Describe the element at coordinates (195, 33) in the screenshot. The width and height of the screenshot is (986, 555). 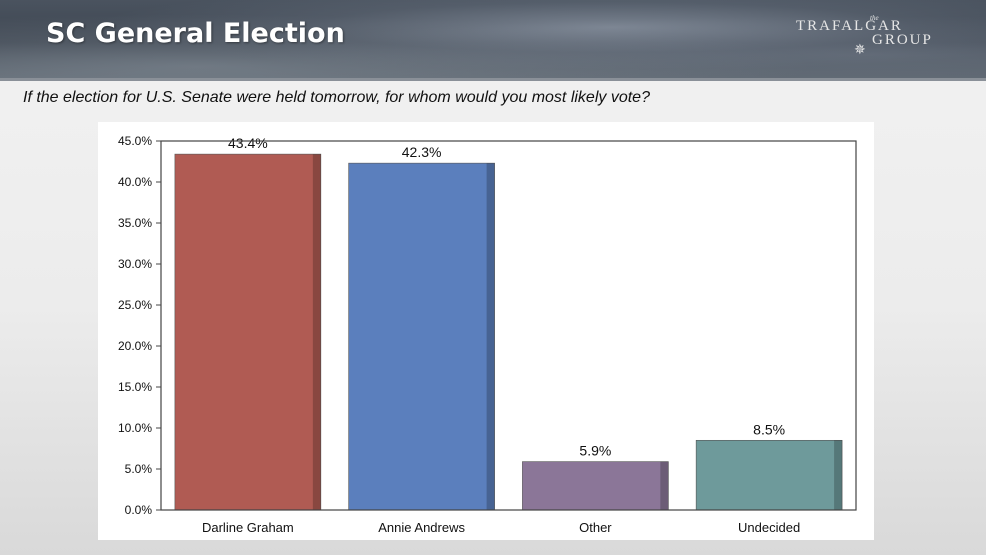
I see `slide-title: SC General Election` at that location.